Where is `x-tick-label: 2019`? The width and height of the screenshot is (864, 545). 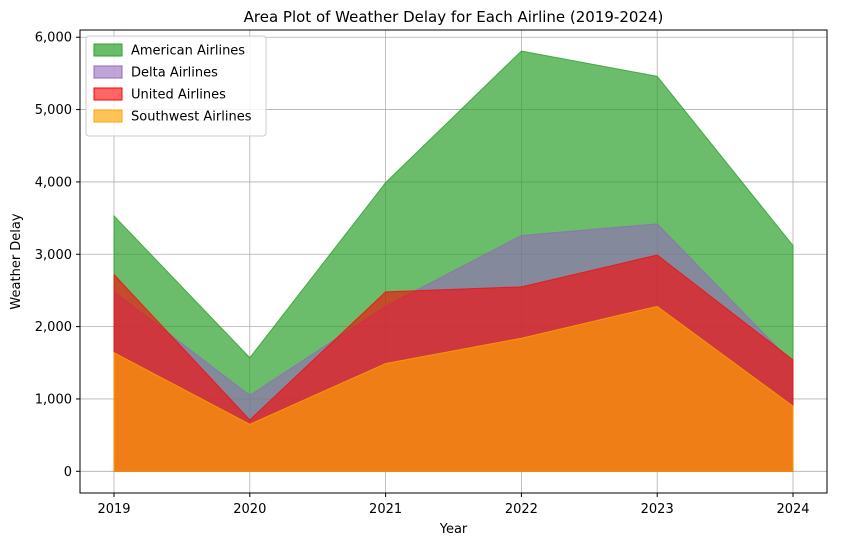 x-tick-label: 2019 is located at coordinates (113, 509).